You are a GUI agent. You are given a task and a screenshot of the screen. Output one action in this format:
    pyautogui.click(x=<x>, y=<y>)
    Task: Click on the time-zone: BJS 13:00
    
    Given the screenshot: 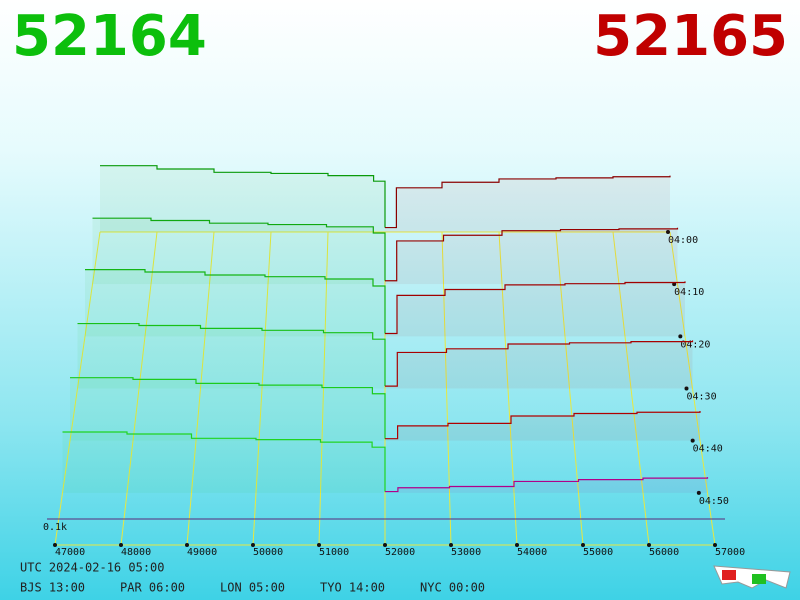 What is the action you would take?
    pyautogui.click(x=52, y=588)
    